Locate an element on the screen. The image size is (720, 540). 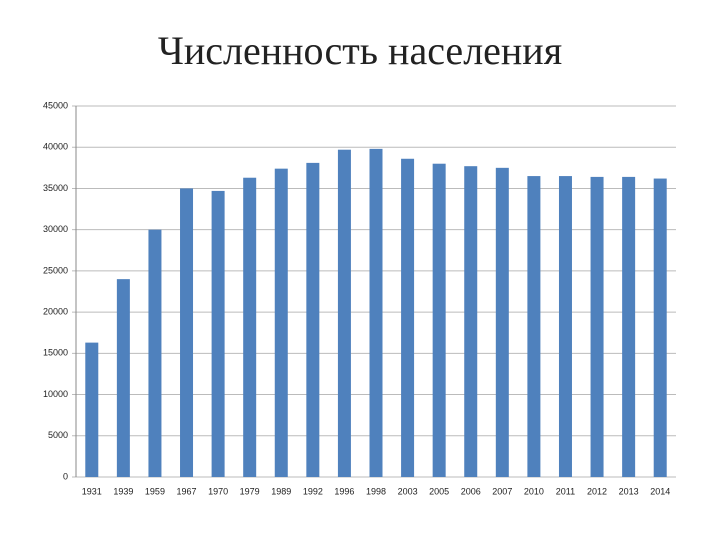
x-tick-label: 2013 is located at coordinates (629, 491).